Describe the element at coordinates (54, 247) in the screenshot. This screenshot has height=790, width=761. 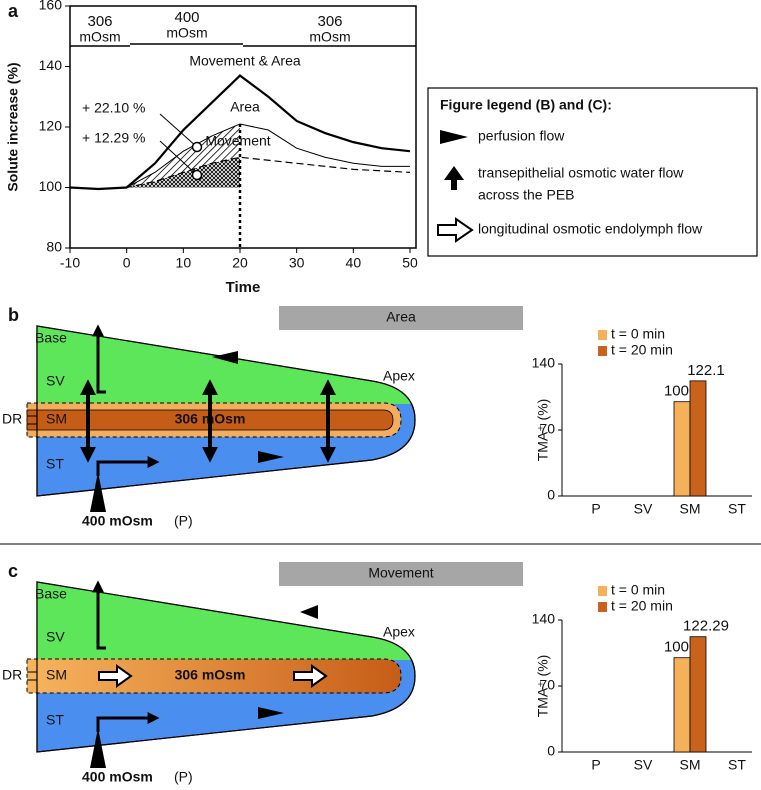
I see `y-tick-label: 80` at that location.